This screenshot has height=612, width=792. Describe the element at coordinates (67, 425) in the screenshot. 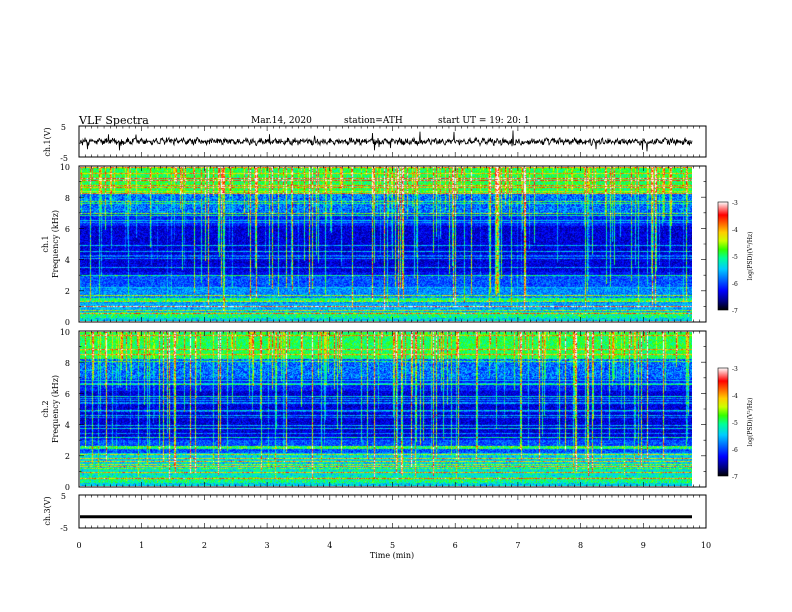

I see `ch2-freq-tick-4: 4` at that location.